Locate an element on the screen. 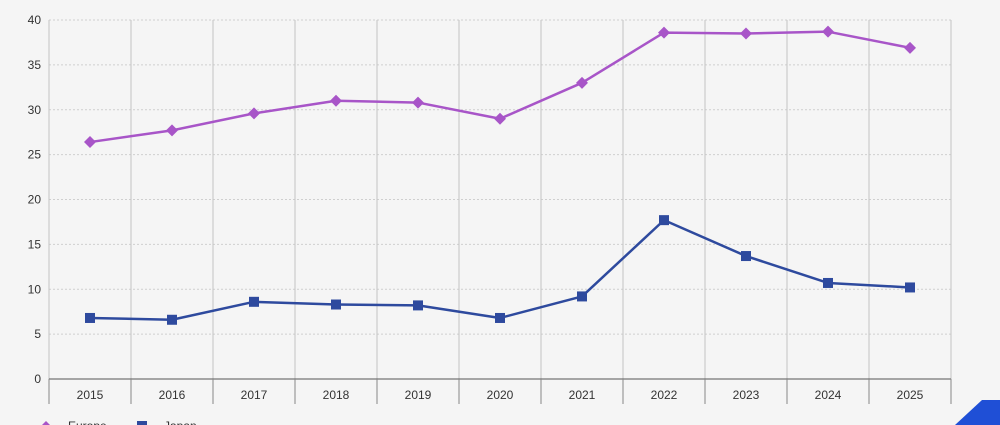 The height and width of the screenshot is (425, 1000). x-tick-label: 2025 is located at coordinates (910, 395).